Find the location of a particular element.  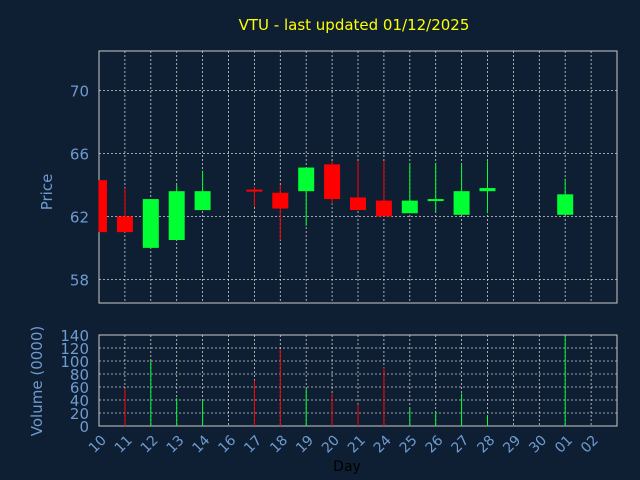

x-axis-label: Day is located at coordinates (347, 467).